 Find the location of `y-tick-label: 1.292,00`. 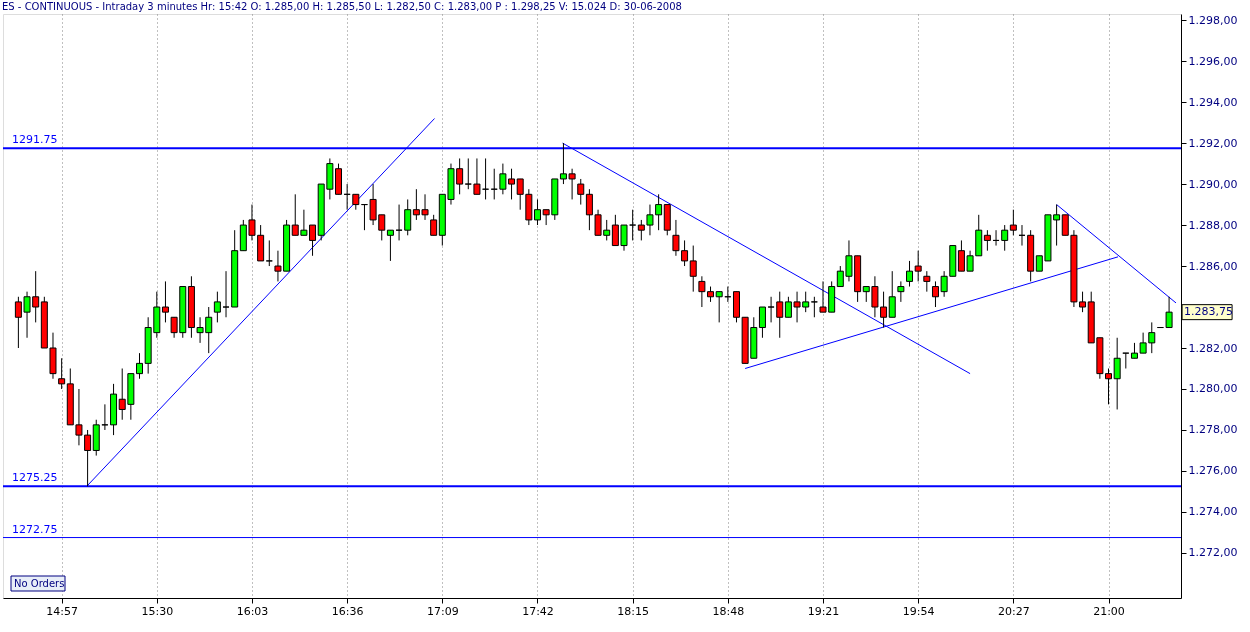

y-tick-label: 1.292,00 is located at coordinates (1213, 143).